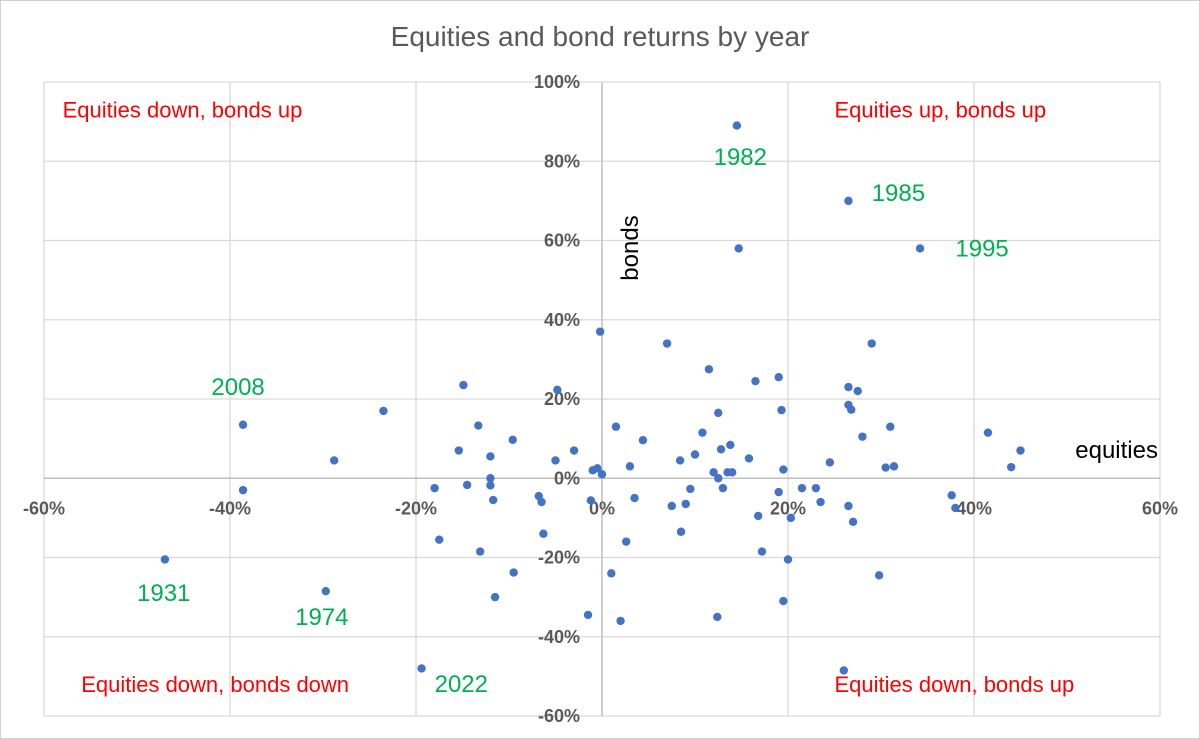 This screenshot has height=739, width=1200. What do you see at coordinates (44, 508) in the screenshot?
I see `x-tick-label: -60%` at bounding box center [44, 508].